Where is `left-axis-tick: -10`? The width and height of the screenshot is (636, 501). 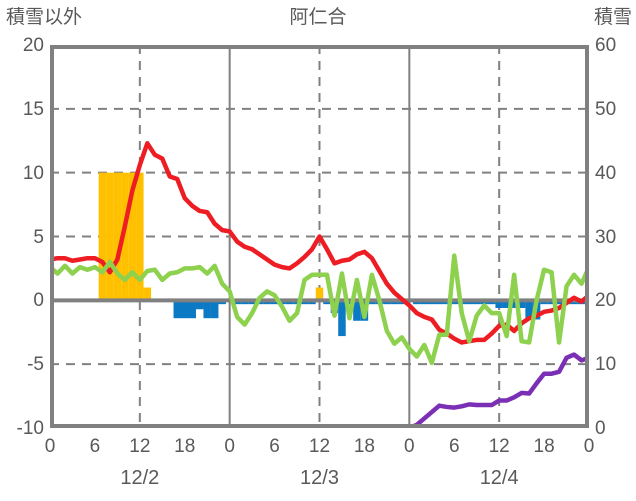
left-axis-tick: -10 is located at coordinates (30, 428).